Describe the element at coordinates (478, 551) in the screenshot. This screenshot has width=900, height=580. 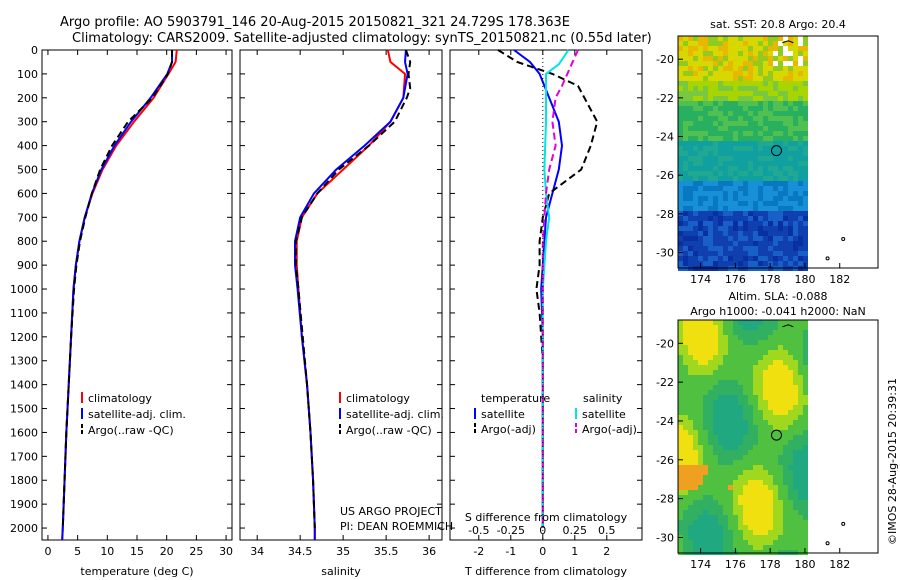
I see `x-tick-label: -2` at that location.